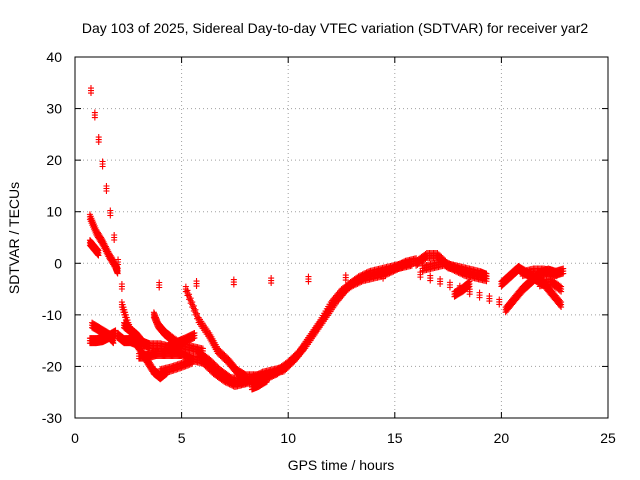 Image resolution: width=640 pixels, height=480 pixels. I want to click on x-tick-label: 10, so click(288, 438).